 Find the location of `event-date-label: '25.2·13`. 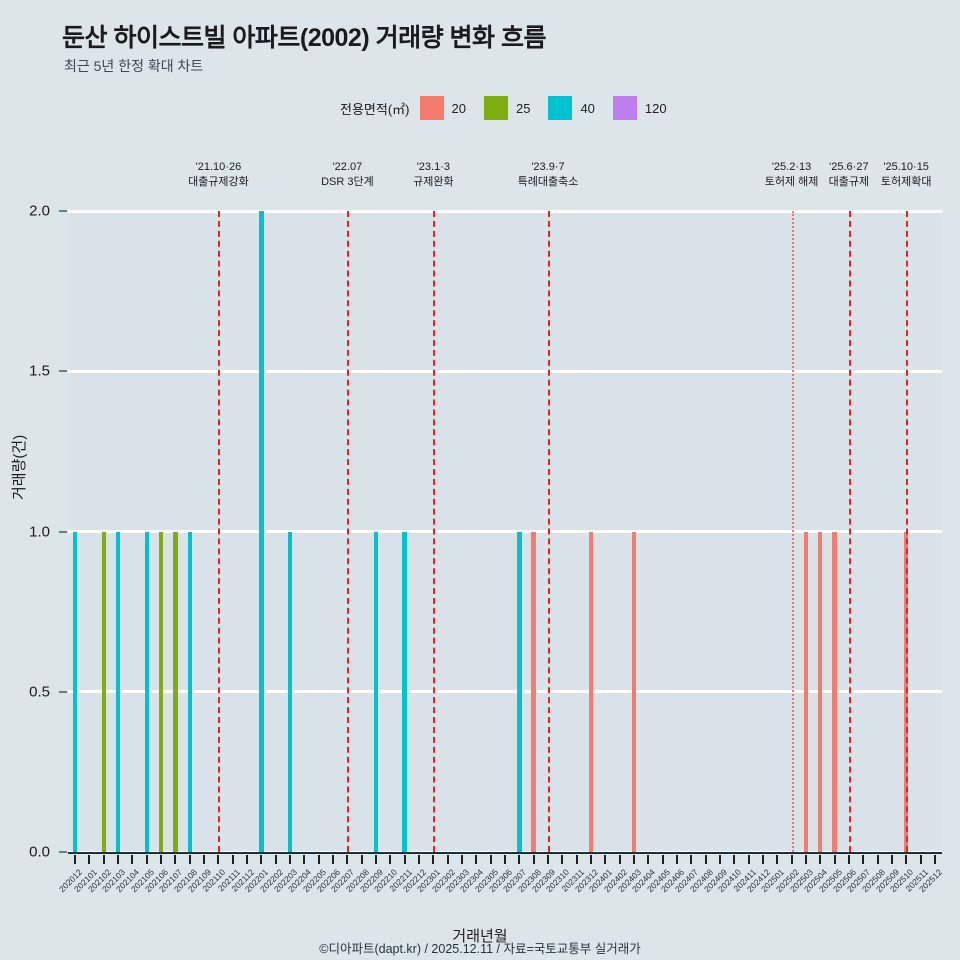

event-date-label: '25.2·13 is located at coordinates (791, 167).